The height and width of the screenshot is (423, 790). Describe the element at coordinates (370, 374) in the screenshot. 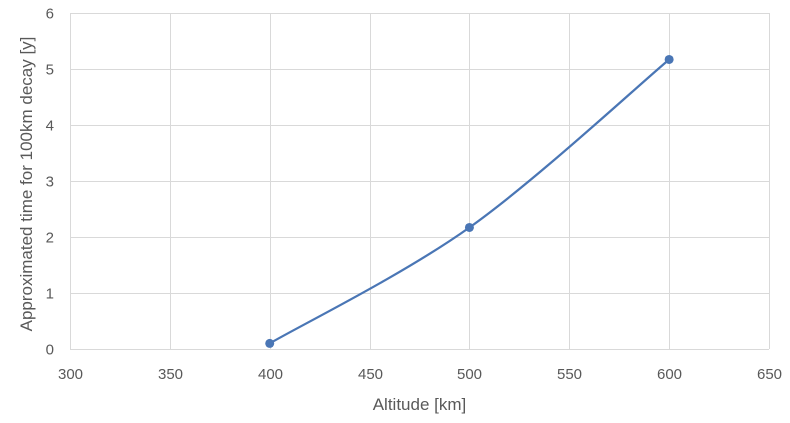

I see `x-tick-label: 450` at that location.